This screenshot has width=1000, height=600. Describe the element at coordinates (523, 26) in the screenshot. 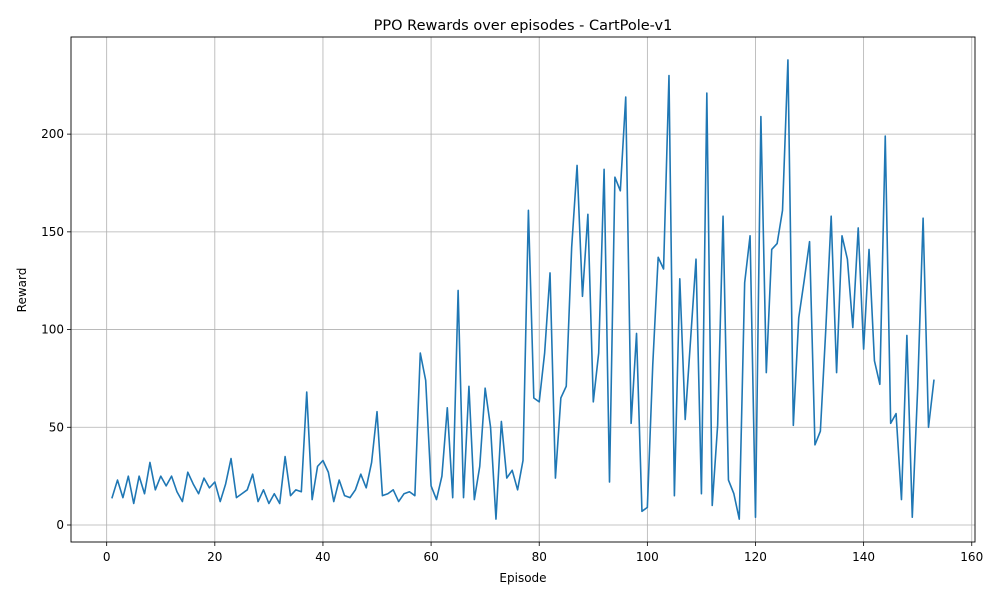

I see `chart-title: PPO Rewards over episodes - CartPole-v1` at that location.